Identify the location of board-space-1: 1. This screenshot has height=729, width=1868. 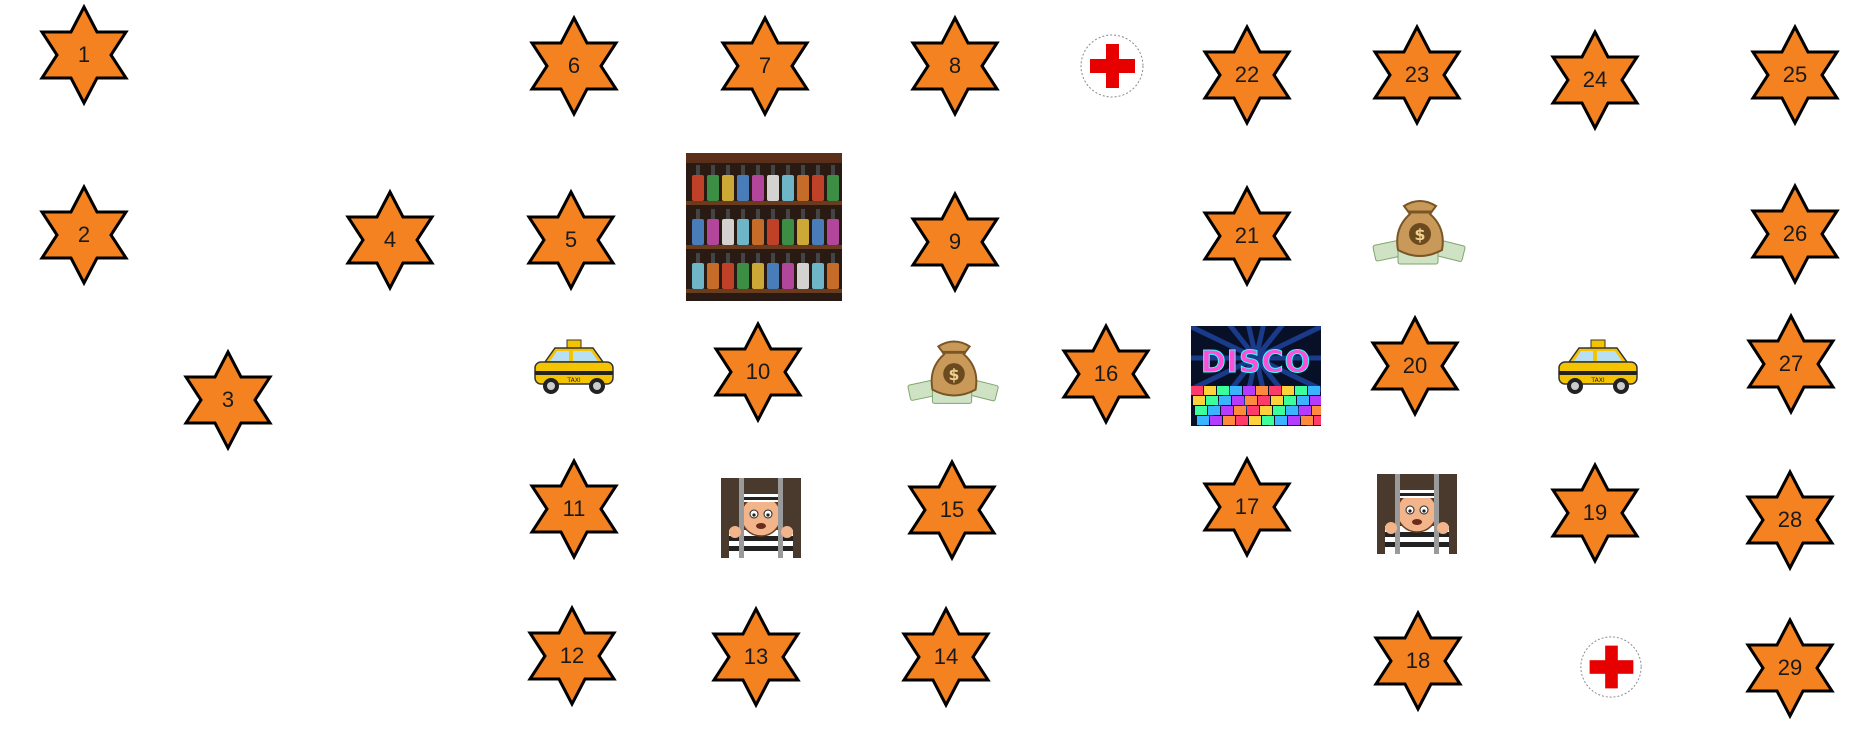
(84, 55).